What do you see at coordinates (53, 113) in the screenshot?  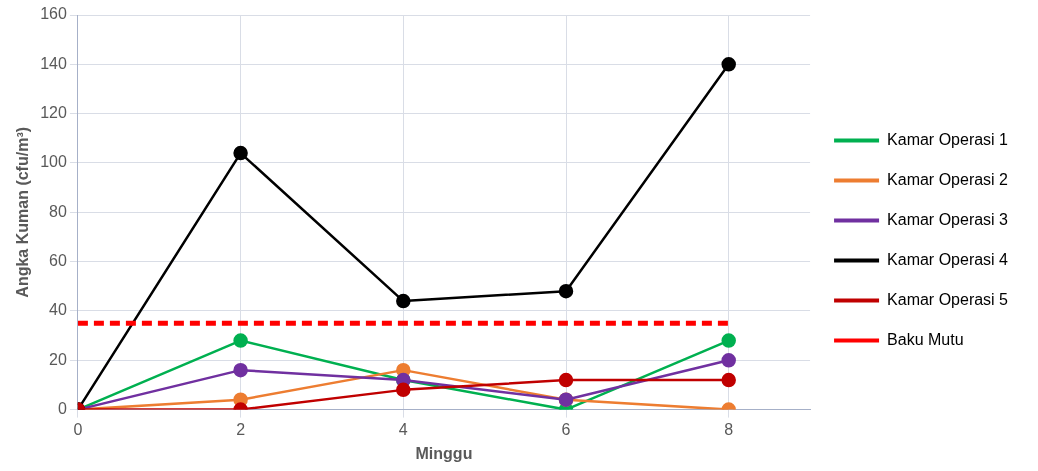 I see `y-tick-label: 120` at bounding box center [53, 113].